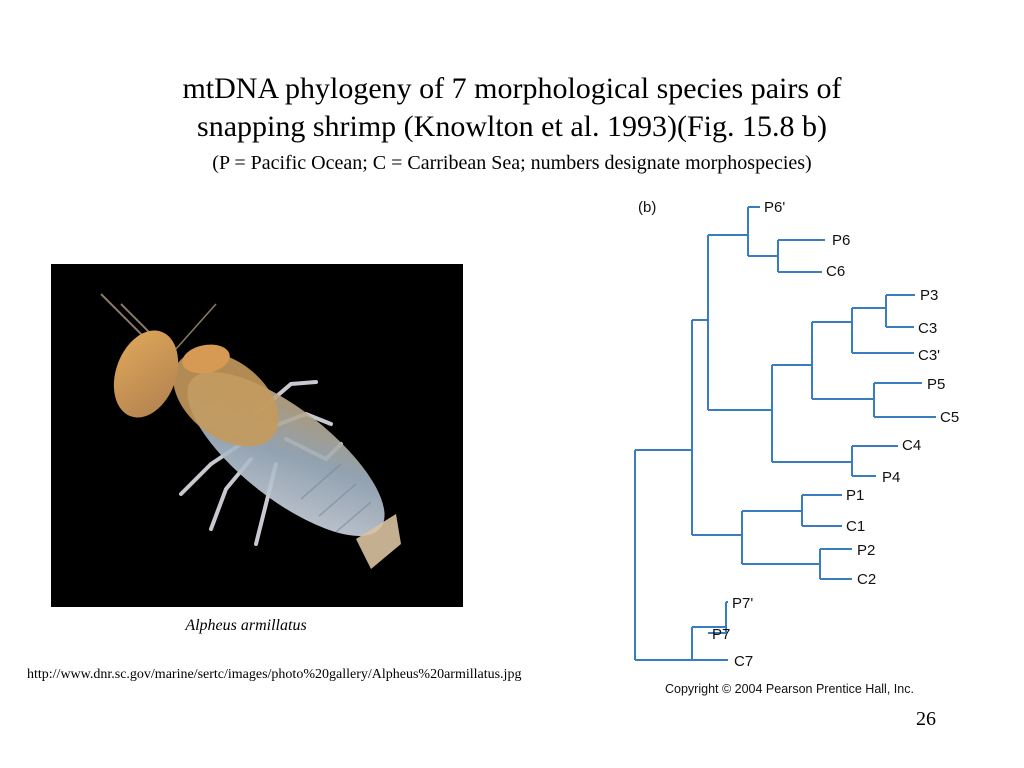 This screenshot has width=1024, height=768. What do you see at coordinates (929, 295) in the screenshot?
I see `tip-label: P3` at bounding box center [929, 295].